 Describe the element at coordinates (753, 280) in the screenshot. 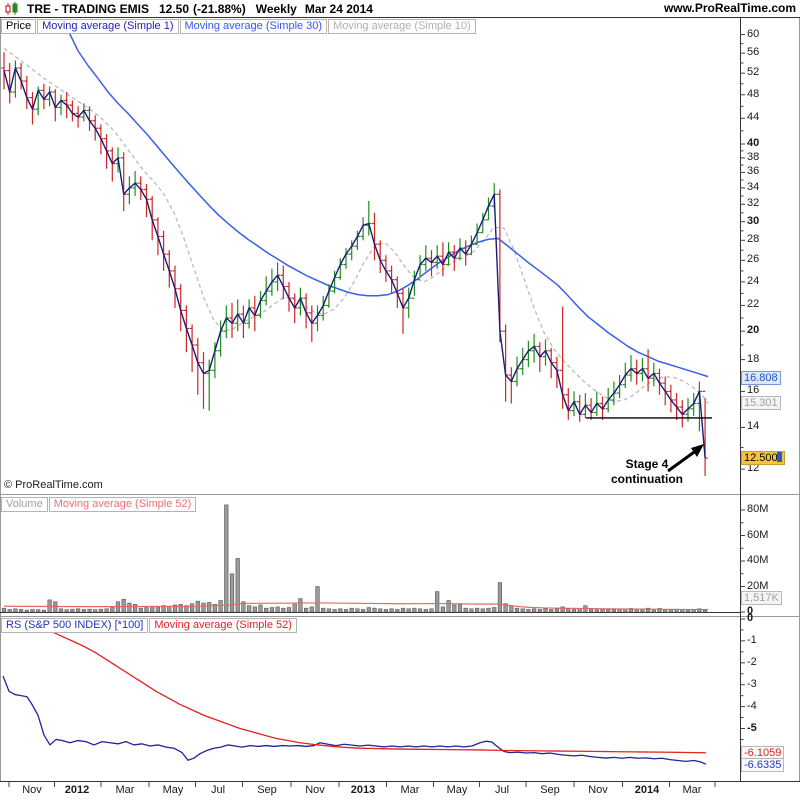

I see `price-axis-label: 24` at that location.